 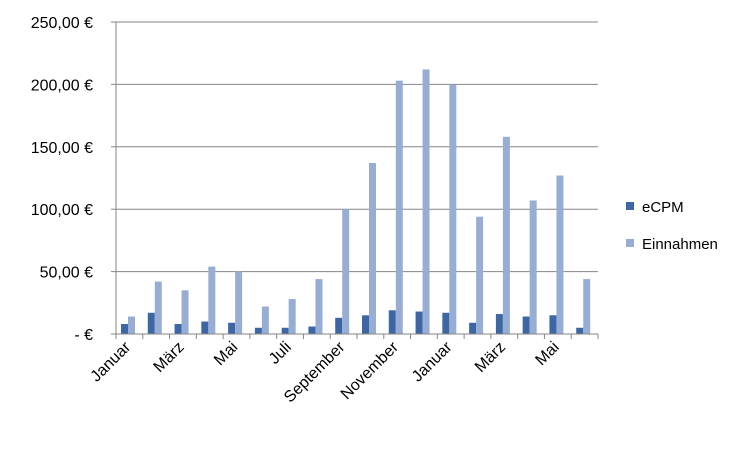 I want to click on x-tick-label: November, so click(x=370, y=370).